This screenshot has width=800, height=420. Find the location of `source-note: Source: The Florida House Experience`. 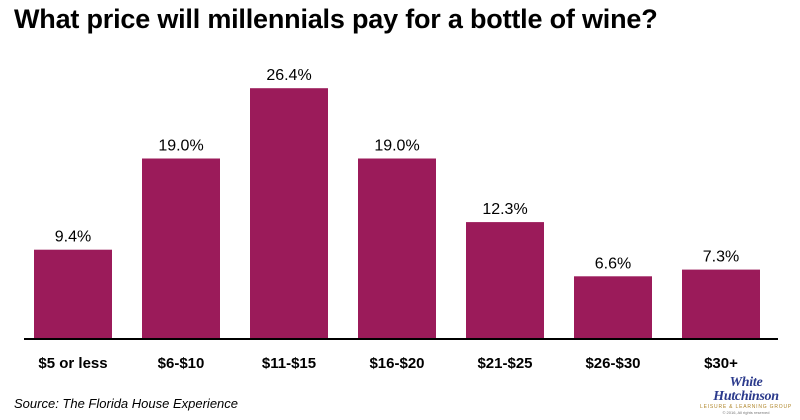

source-note: Source: The Florida House Experience is located at coordinates (126, 403).